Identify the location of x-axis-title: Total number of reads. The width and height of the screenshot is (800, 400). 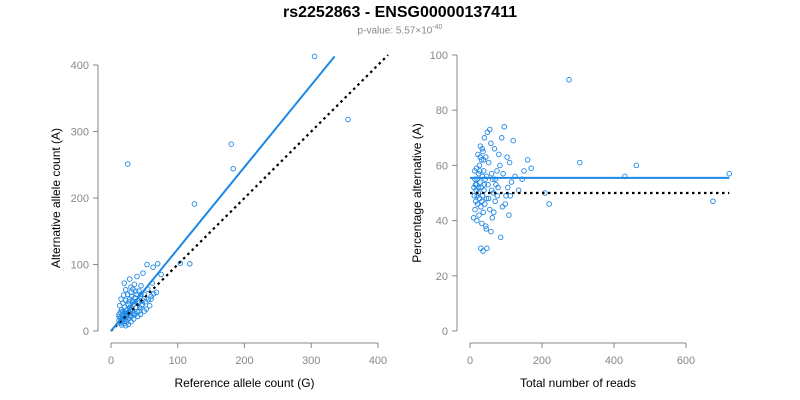
(578, 383).